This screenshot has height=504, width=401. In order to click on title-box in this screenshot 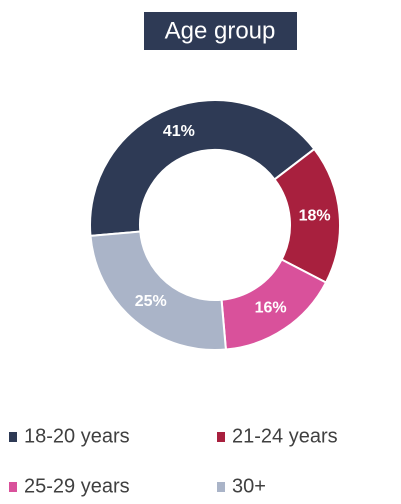, I will do `click(220, 31)`.